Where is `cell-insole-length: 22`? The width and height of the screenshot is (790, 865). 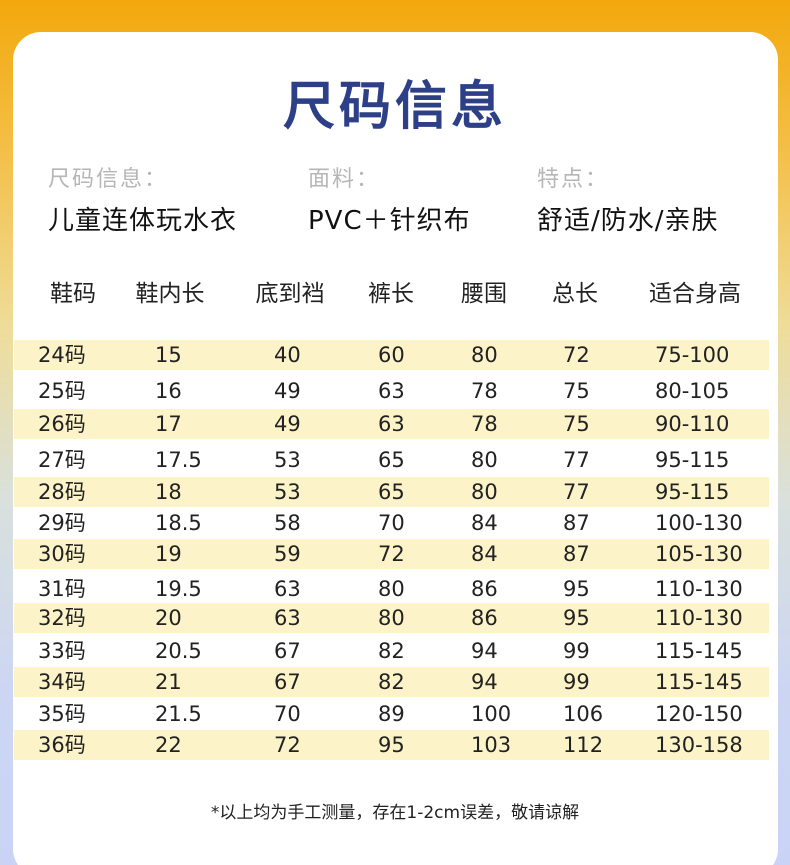 cell-insole-length: 22 is located at coordinates (168, 745).